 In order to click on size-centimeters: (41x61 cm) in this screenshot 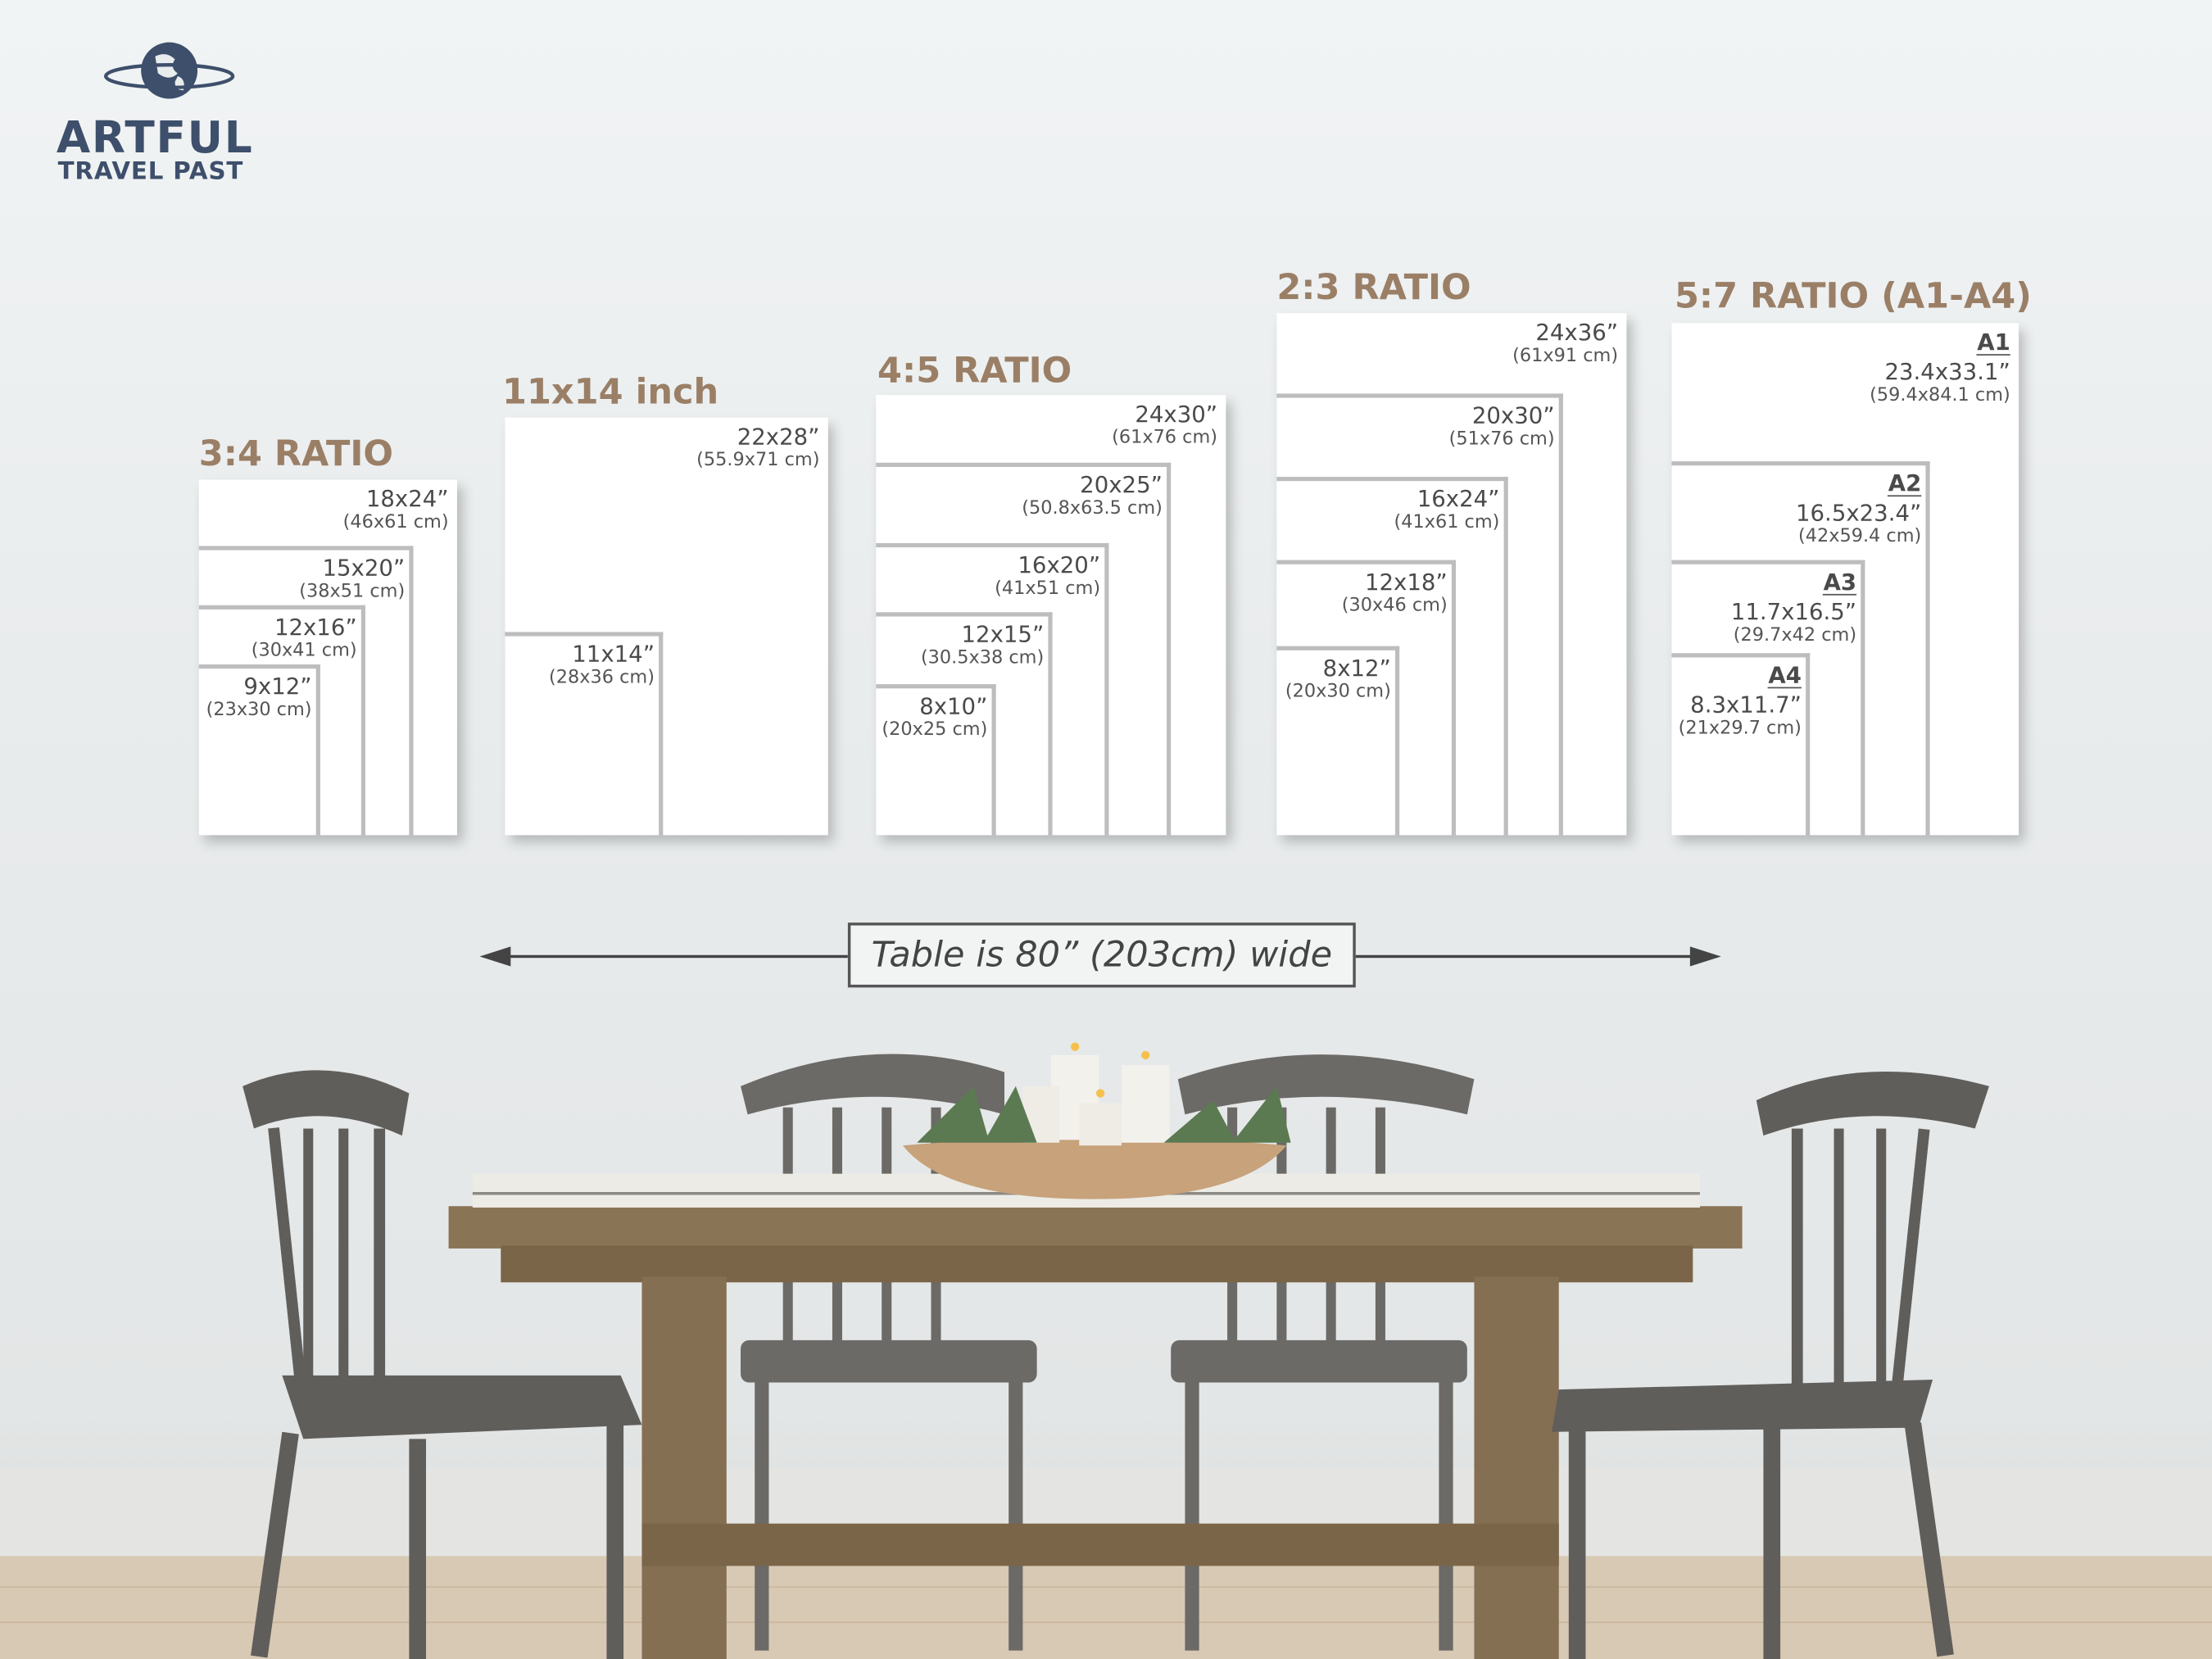, I will do `click(1447, 522)`.